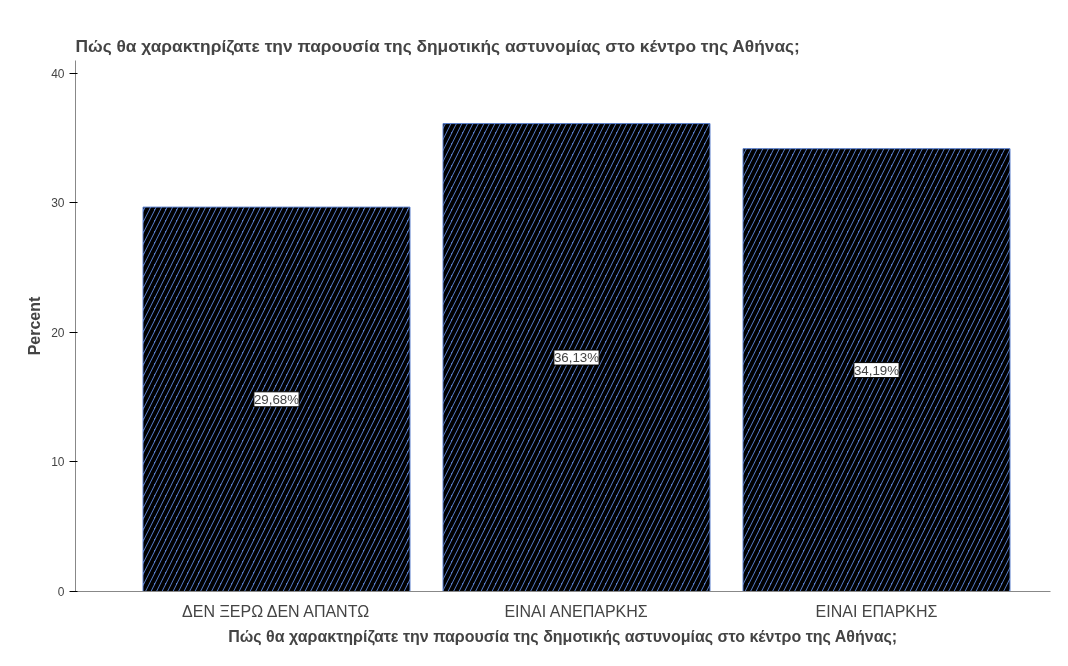 The height and width of the screenshot is (666, 1068). What do you see at coordinates (58, 332) in the screenshot?
I see `y-tick-label: 20` at bounding box center [58, 332].